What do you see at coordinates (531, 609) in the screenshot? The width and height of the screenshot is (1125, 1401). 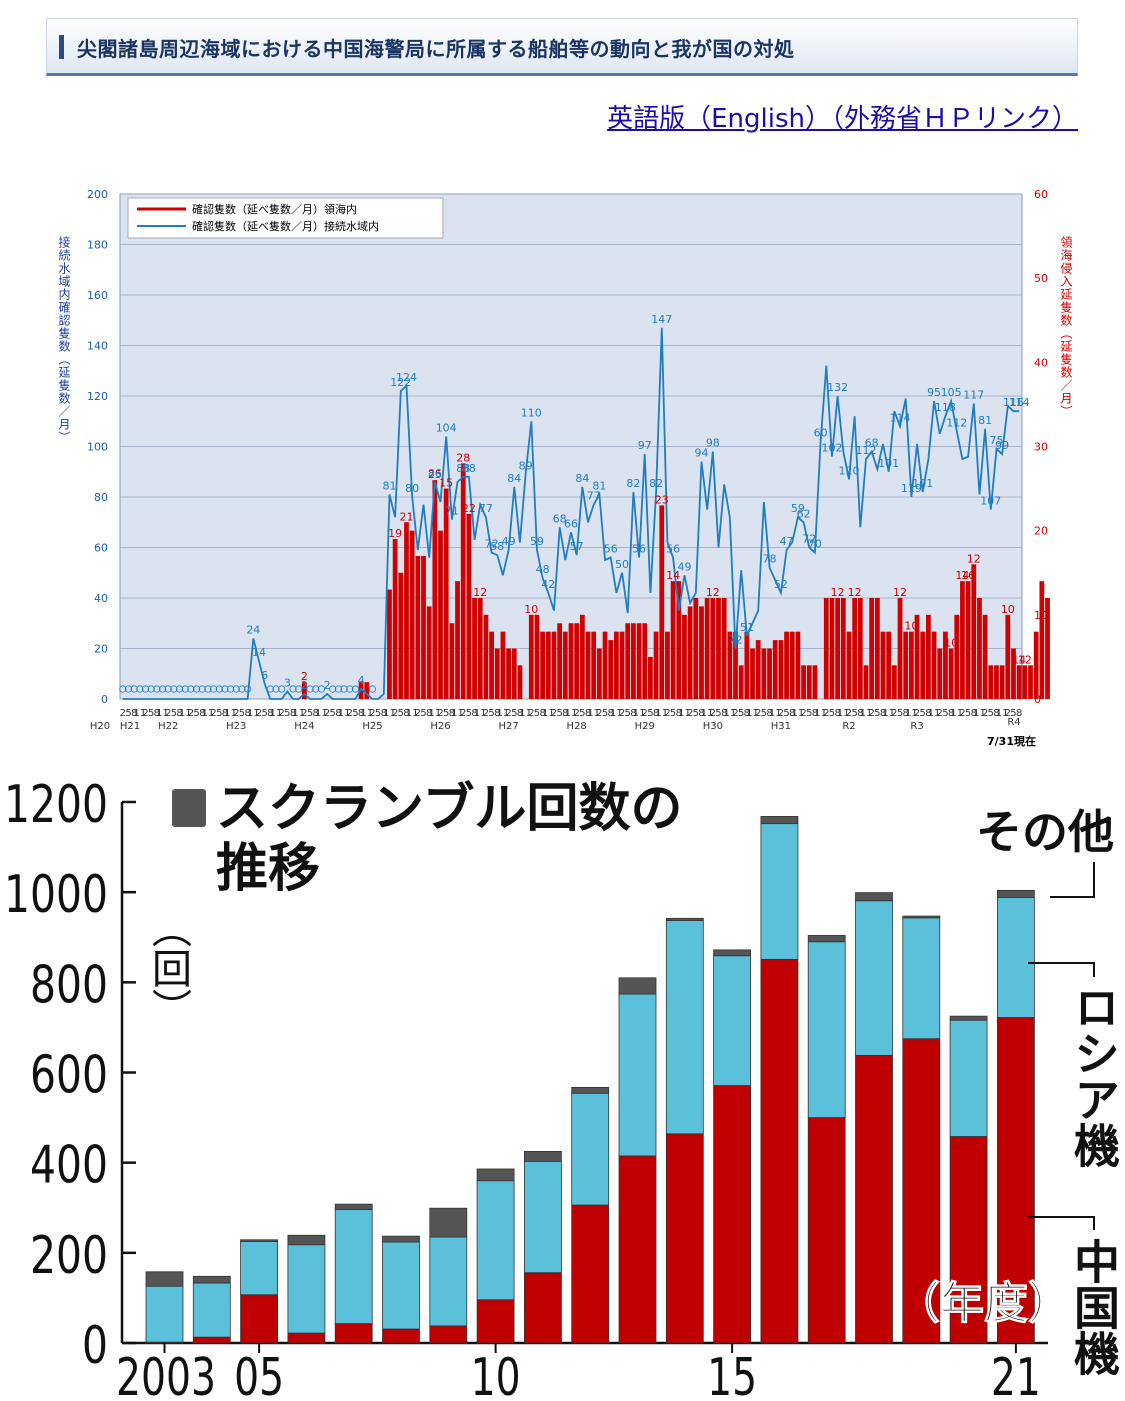 I see `territorial-data-label: 10` at bounding box center [531, 609].